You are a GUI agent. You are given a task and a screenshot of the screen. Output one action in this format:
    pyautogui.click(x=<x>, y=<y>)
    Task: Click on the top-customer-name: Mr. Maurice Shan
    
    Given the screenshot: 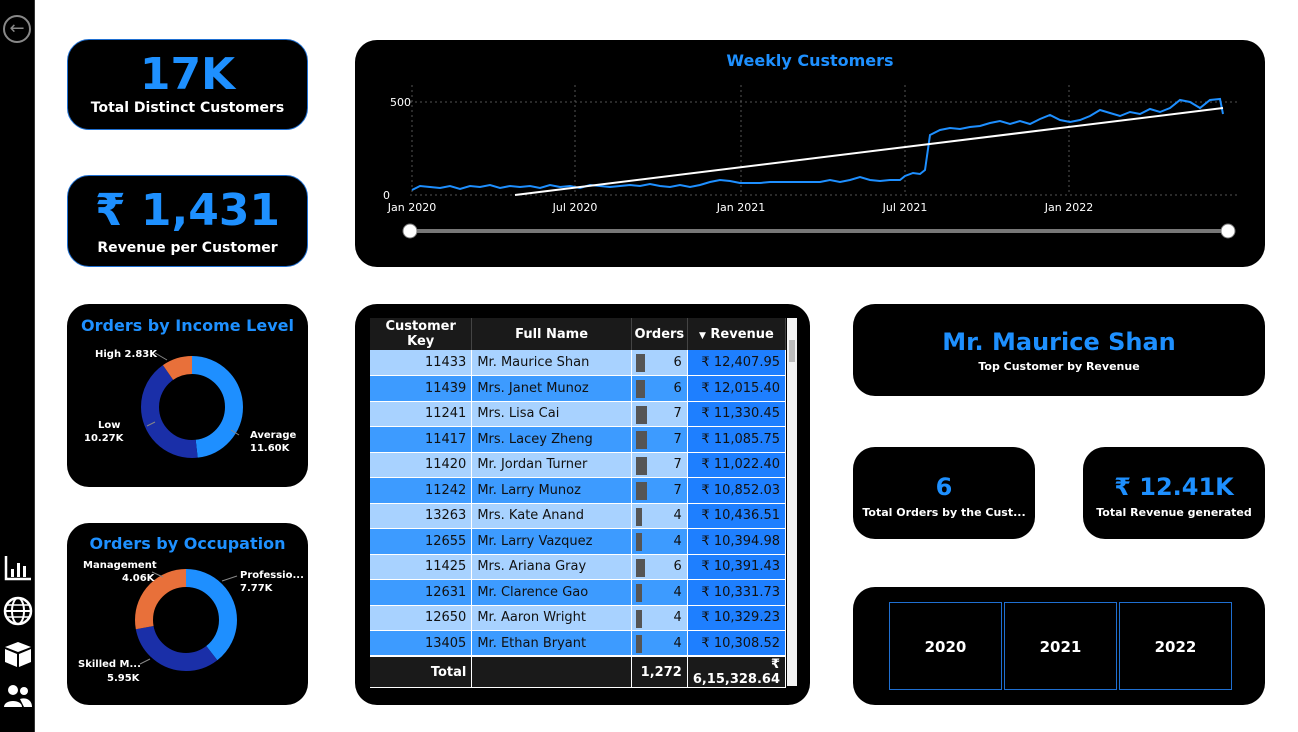 What is the action you would take?
    pyautogui.click(x=1059, y=342)
    